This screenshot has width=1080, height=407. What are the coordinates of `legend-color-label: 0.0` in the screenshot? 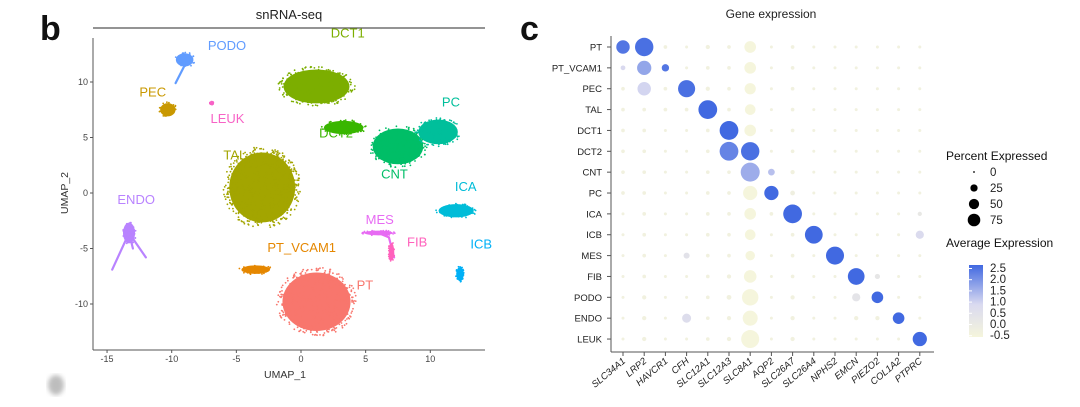 It's located at (998, 325).